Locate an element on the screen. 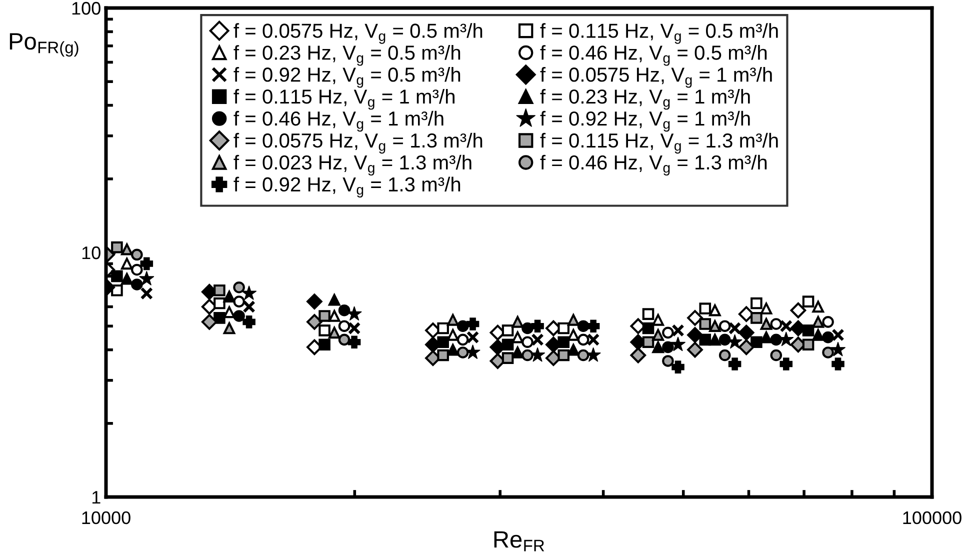 The width and height of the screenshot is (967, 554). y-tick-label: 1 is located at coordinates (96, 497).